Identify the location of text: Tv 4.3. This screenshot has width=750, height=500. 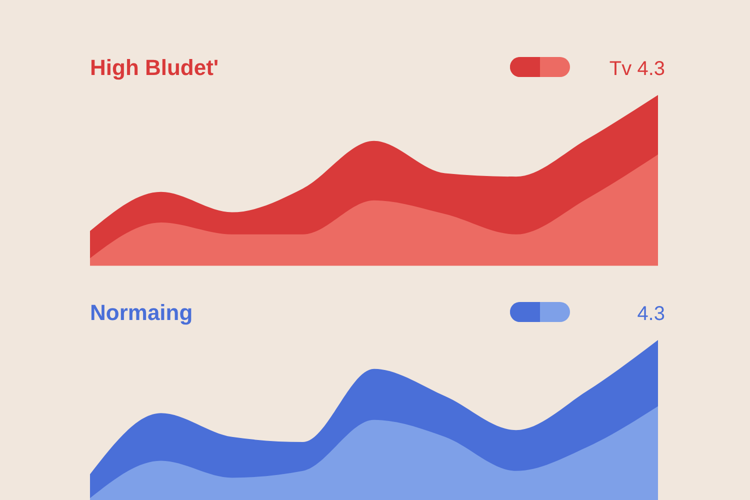
(637, 69).